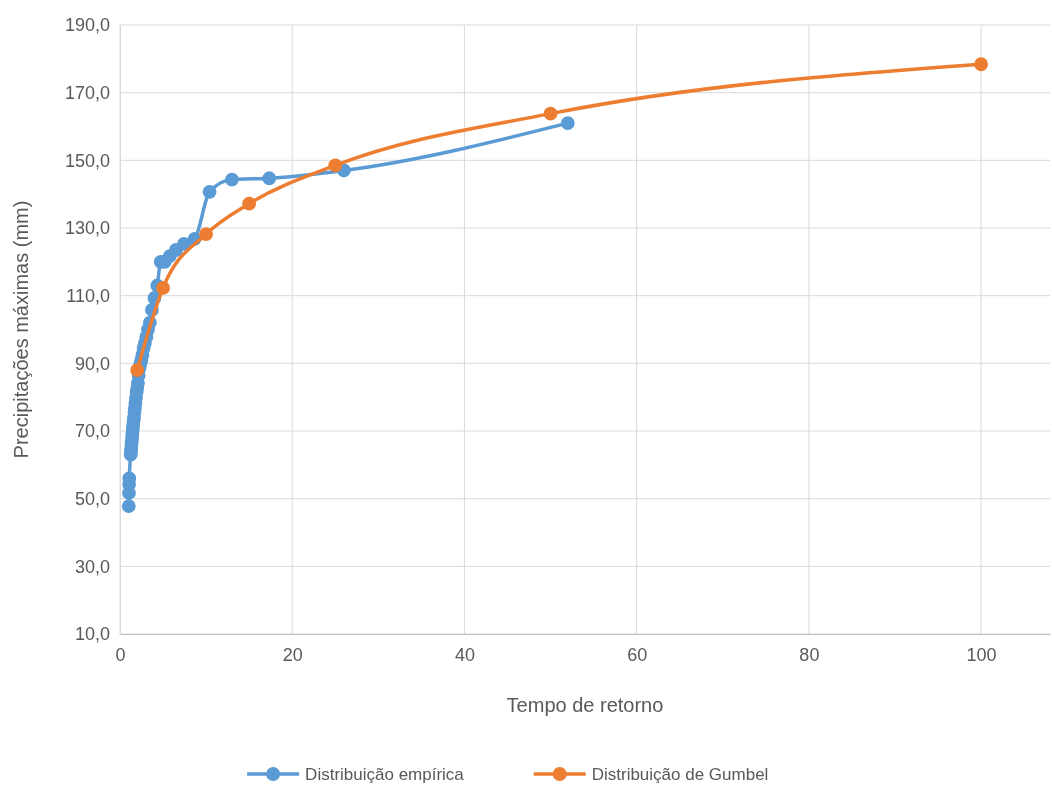  What do you see at coordinates (21, 329) in the screenshot?
I see `y-axis-title: Precipitações máximas (mm)` at bounding box center [21, 329].